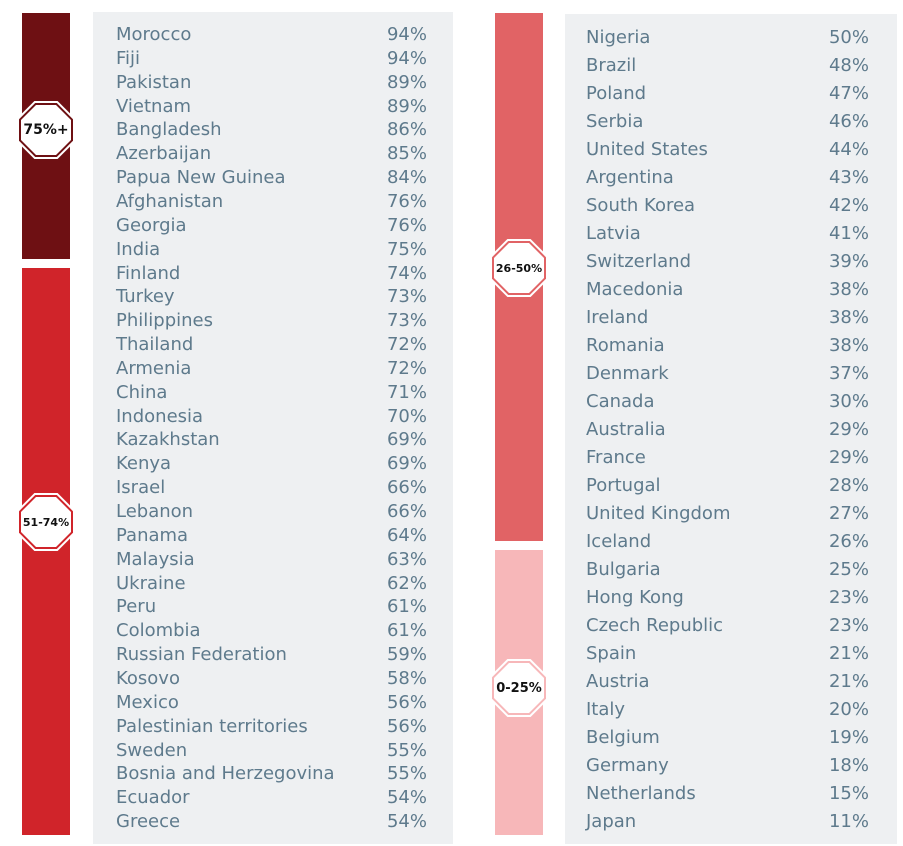  I want to click on country-name: United States, so click(647, 149).